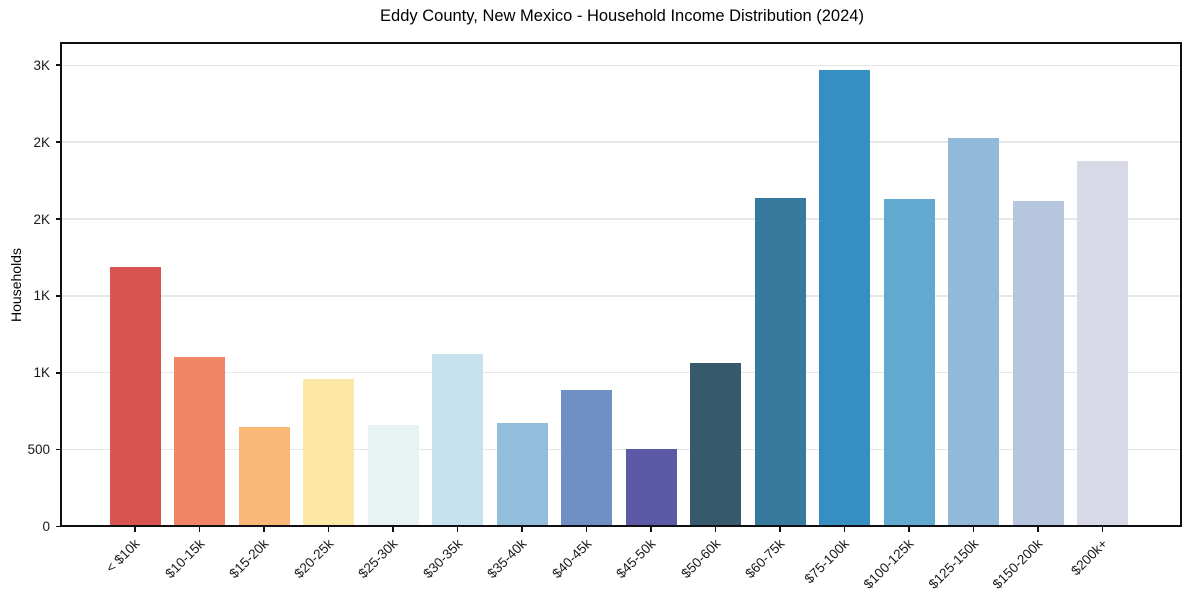  What do you see at coordinates (1089, 556) in the screenshot?
I see `x-tick-label: $200k+` at bounding box center [1089, 556].